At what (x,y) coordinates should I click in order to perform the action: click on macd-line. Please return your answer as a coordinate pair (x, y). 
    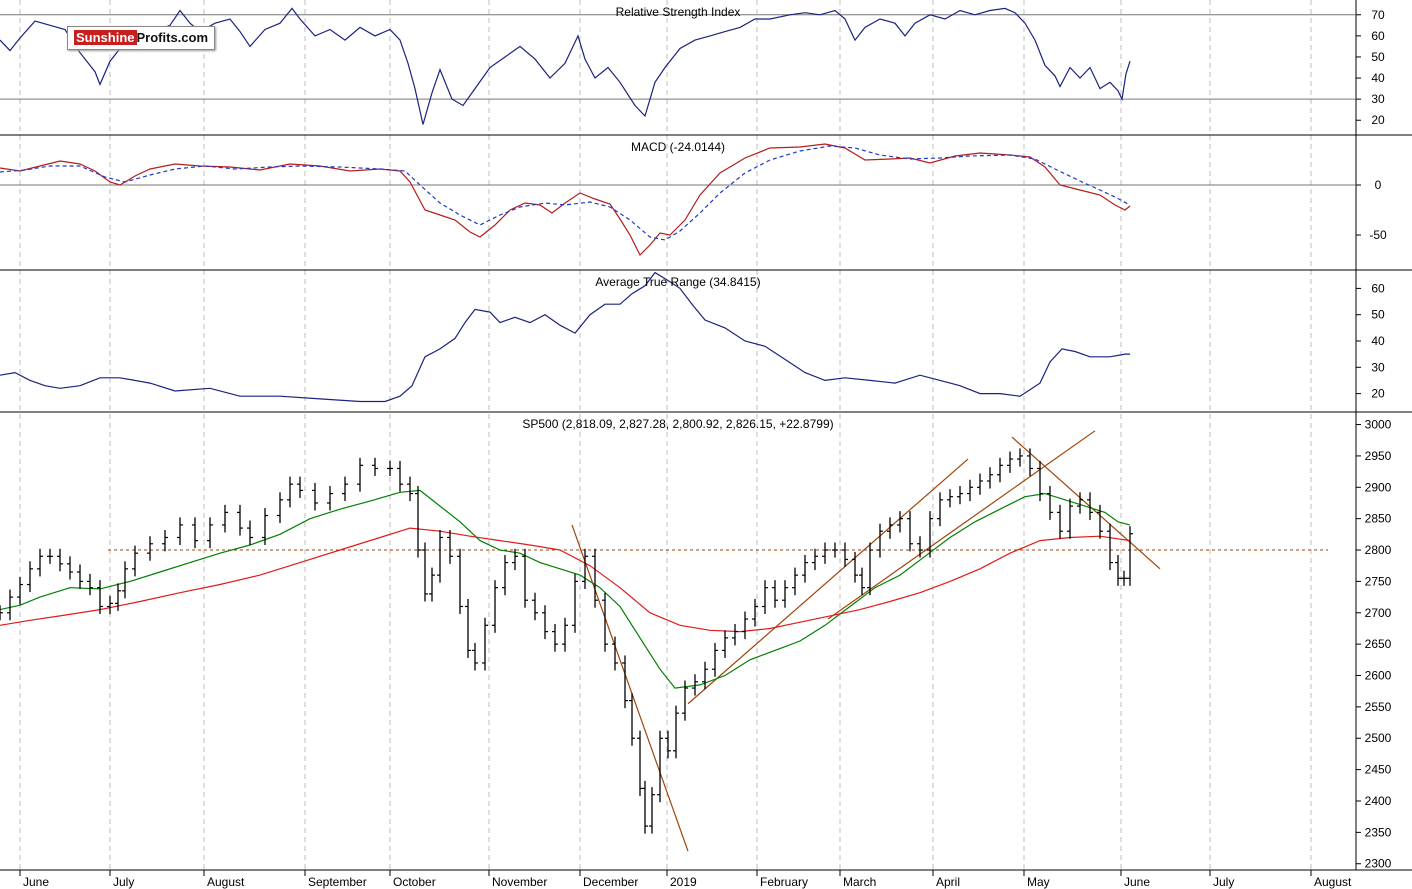
    Looking at the image, I should click on (565, 200).